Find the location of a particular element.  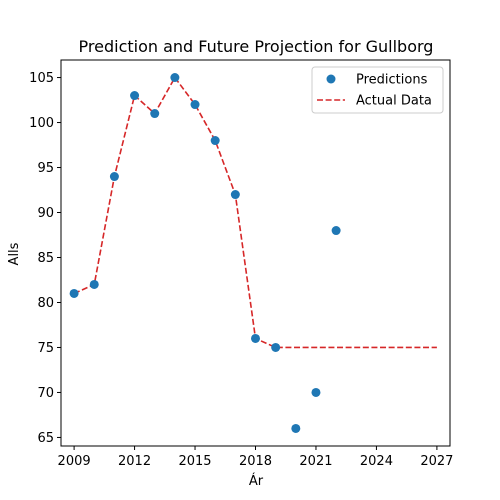

legend-label: Actual Data is located at coordinates (394, 101).